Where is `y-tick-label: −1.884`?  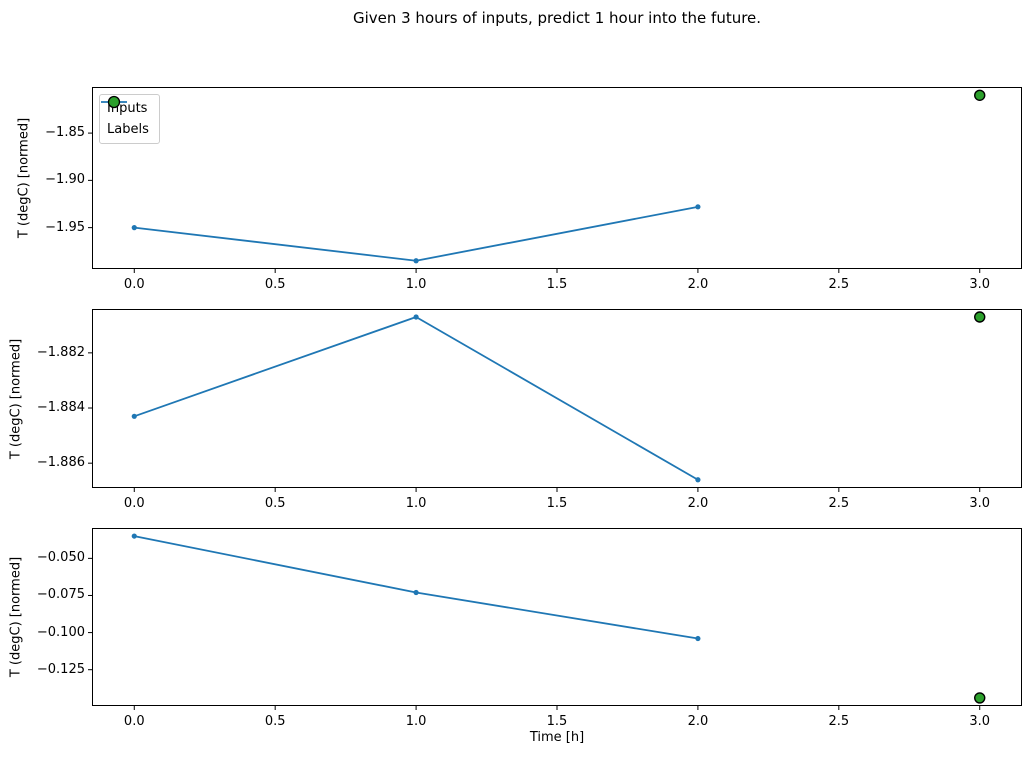
y-tick-label: −1.884 is located at coordinates (60, 407).